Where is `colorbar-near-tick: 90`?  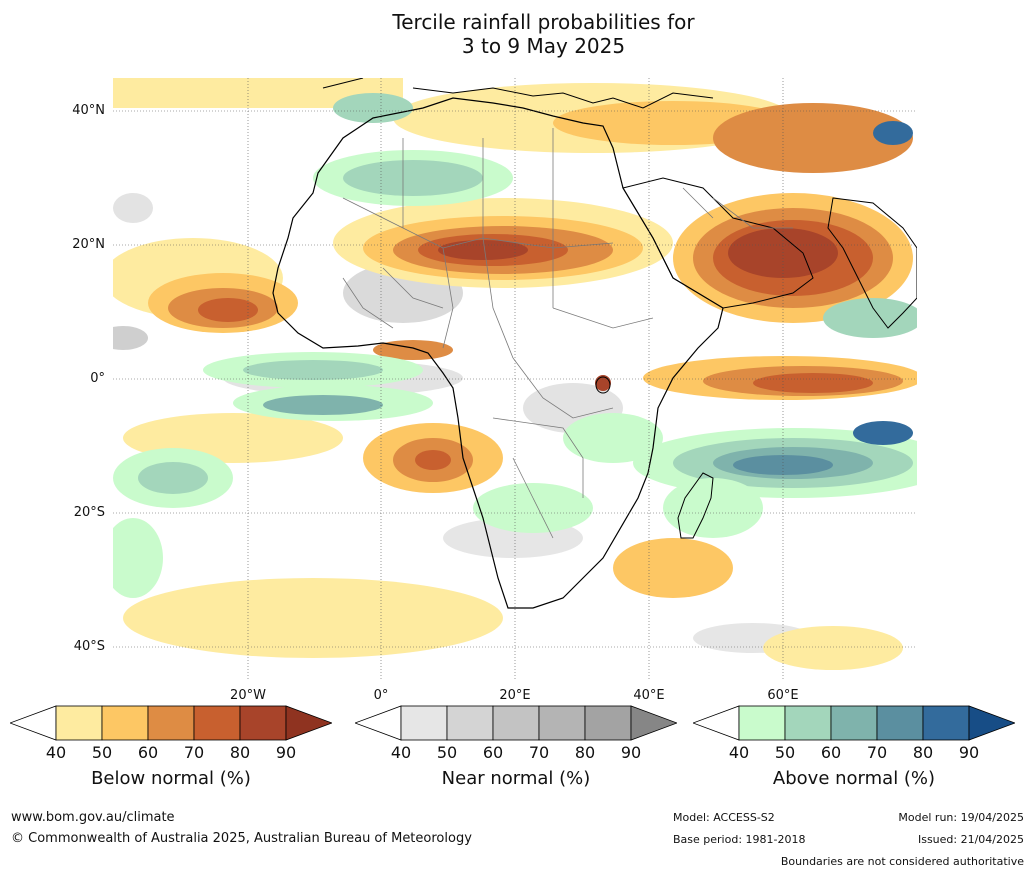
colorbar-near-tick: 90 is located at coordinates (631, 752).